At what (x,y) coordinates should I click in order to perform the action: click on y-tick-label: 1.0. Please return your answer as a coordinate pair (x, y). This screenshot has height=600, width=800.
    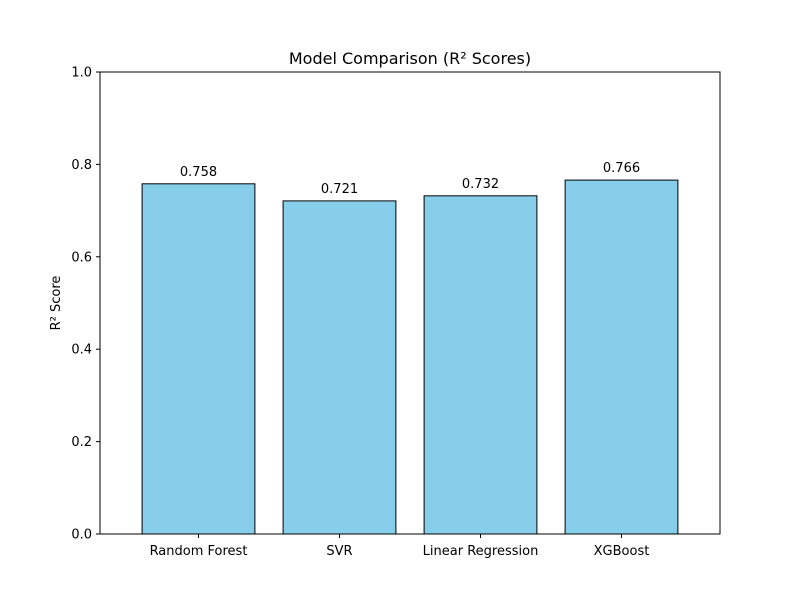
    Looking at the image, I should click on (81, 73).